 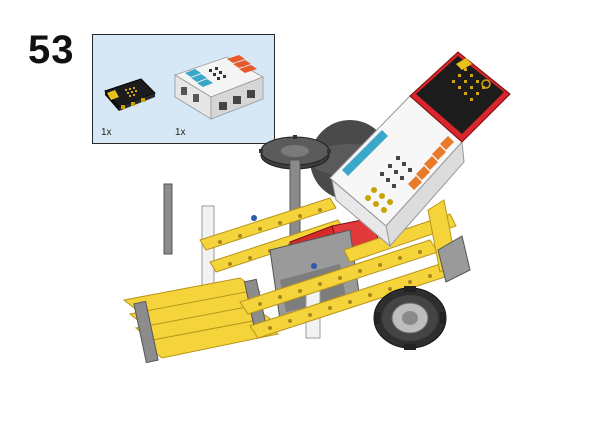 I want to click on step-number: 53, so click(x=51, y=50).